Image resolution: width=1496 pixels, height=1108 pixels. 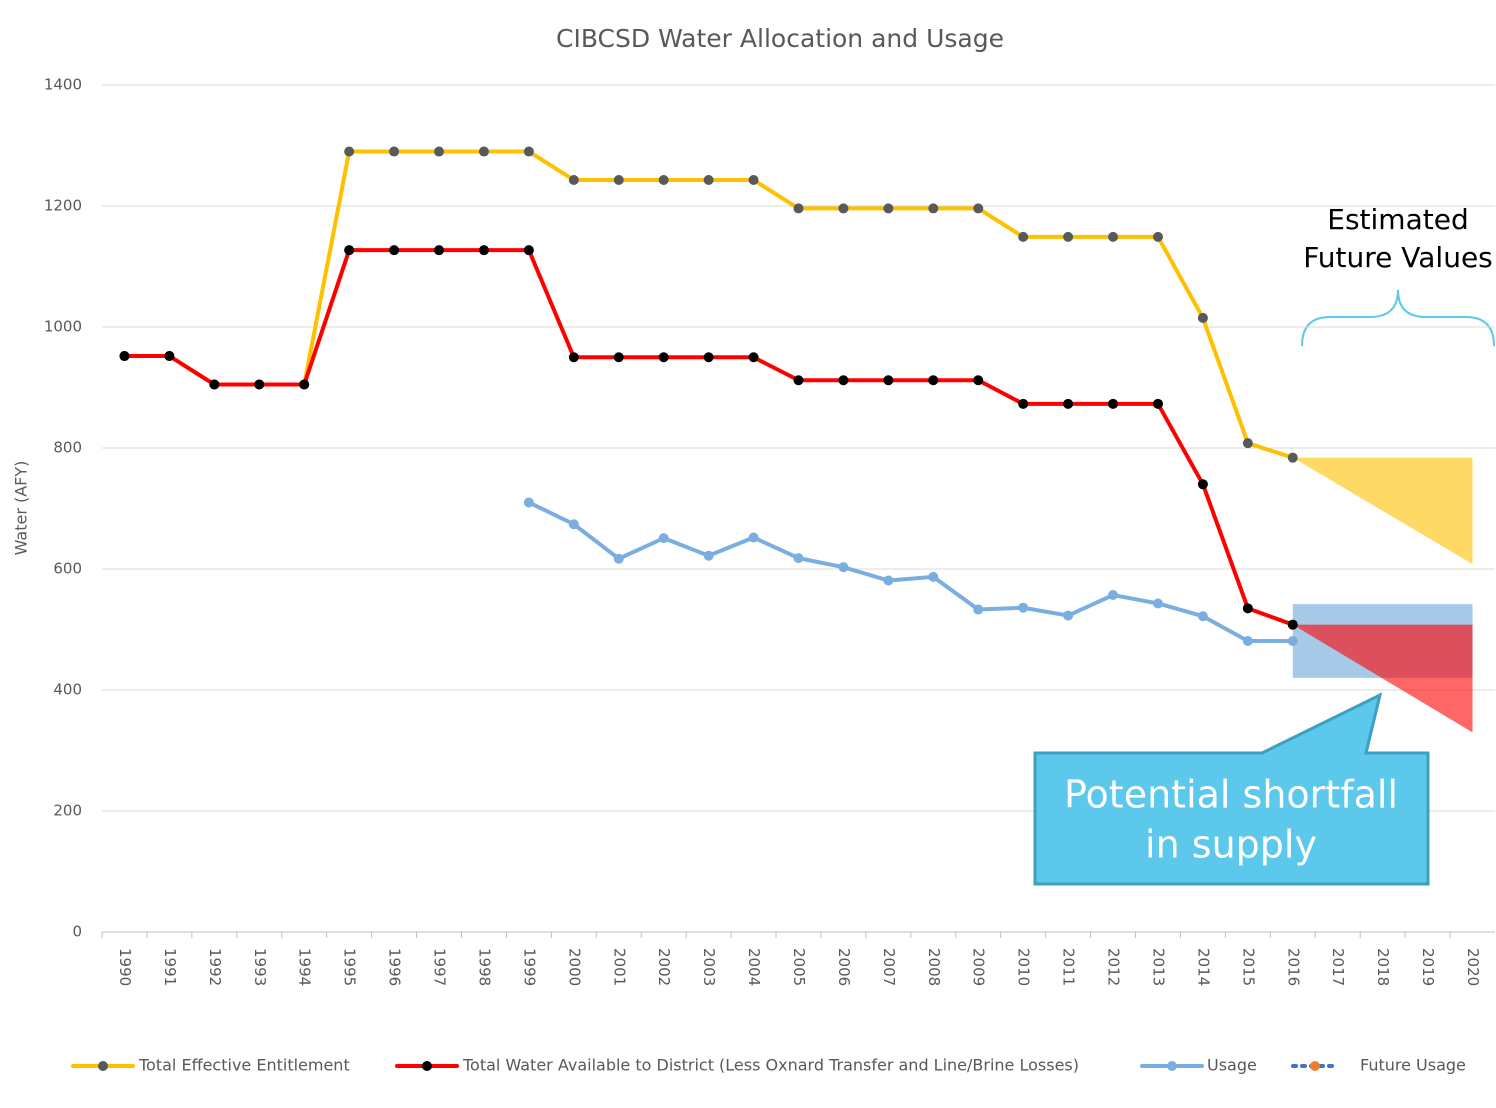 I want to click on callout, so click(x=1231, y=789).